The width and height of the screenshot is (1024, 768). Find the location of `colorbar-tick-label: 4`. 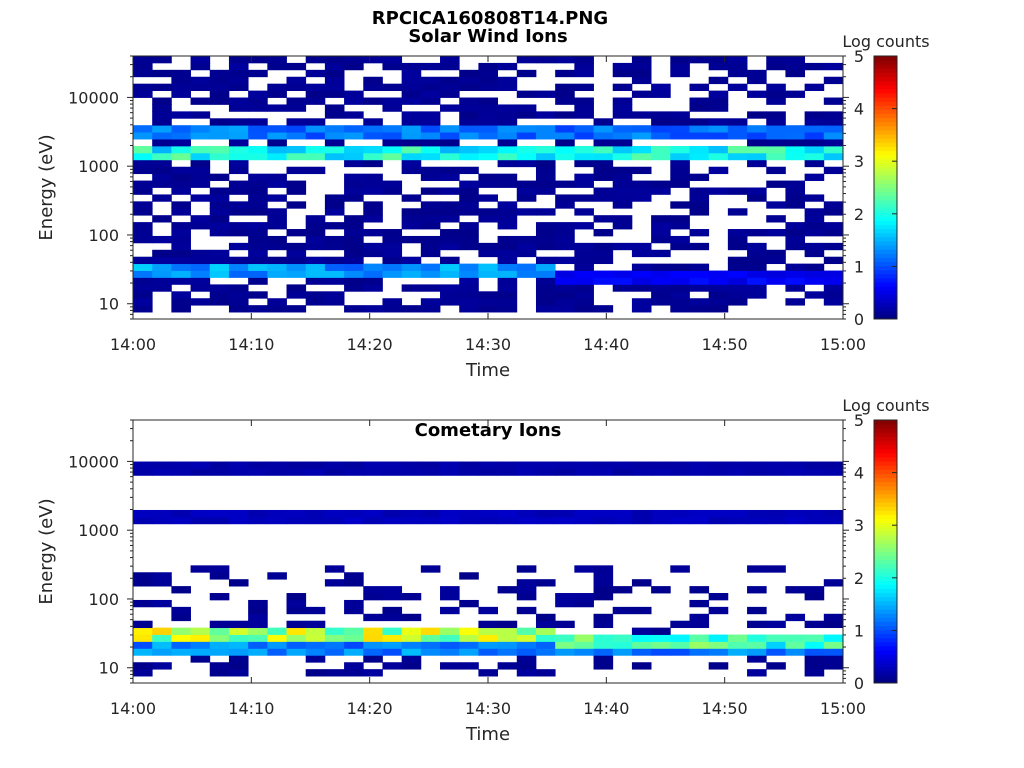

colorbar-tick-label: 4 is located at coordinates (859, 473).